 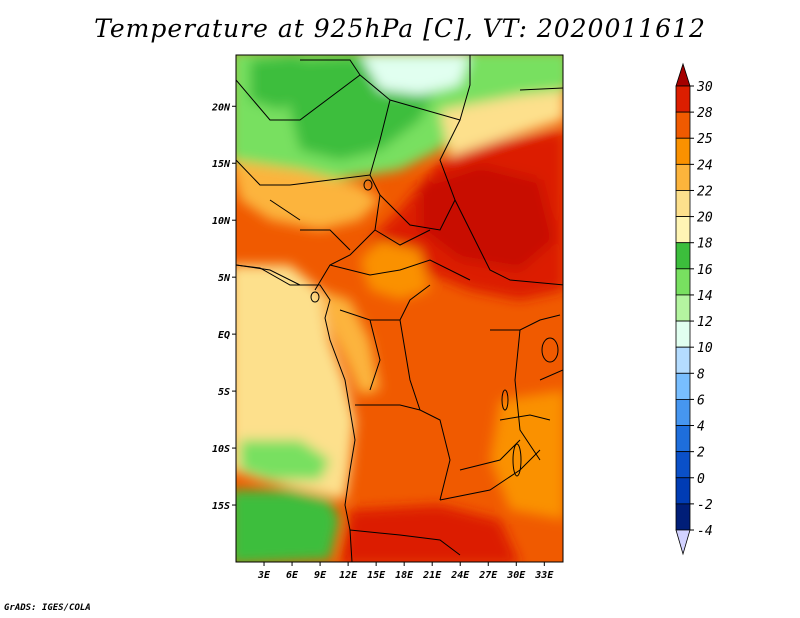 What do you see at coordinates (704, 87) in the screenshot?
I see `colorbar-label: 30` at bounding box center [704, 87].